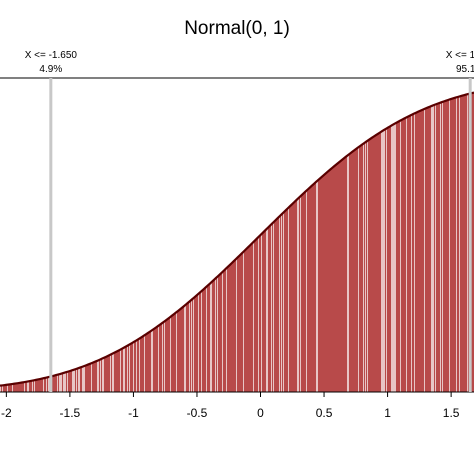 The image size is (474, 474). I want to click on x-tick-label: 0, so click(260, 413).